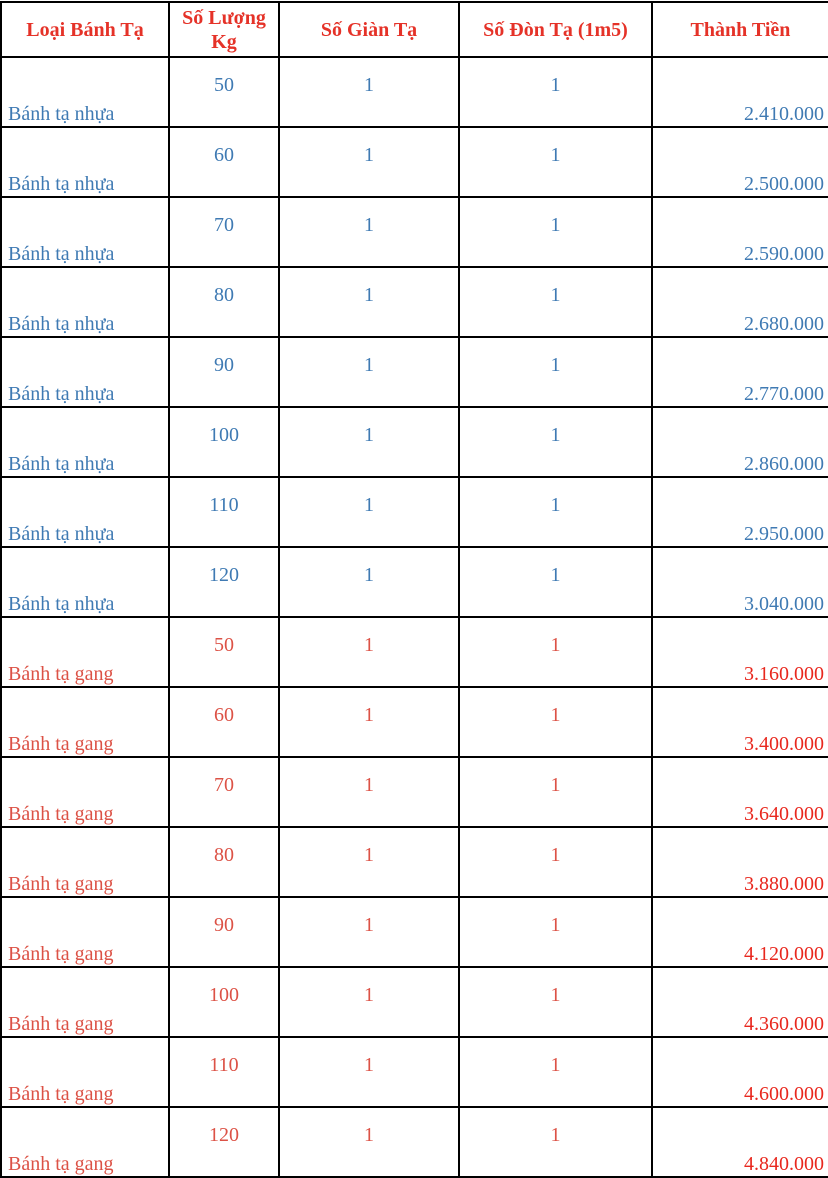 The width and height of the screenshot is (828, 1178). I want to click on table-row: Bánh tạ gang 90 1 1 4.120.000, so click(414, 932).